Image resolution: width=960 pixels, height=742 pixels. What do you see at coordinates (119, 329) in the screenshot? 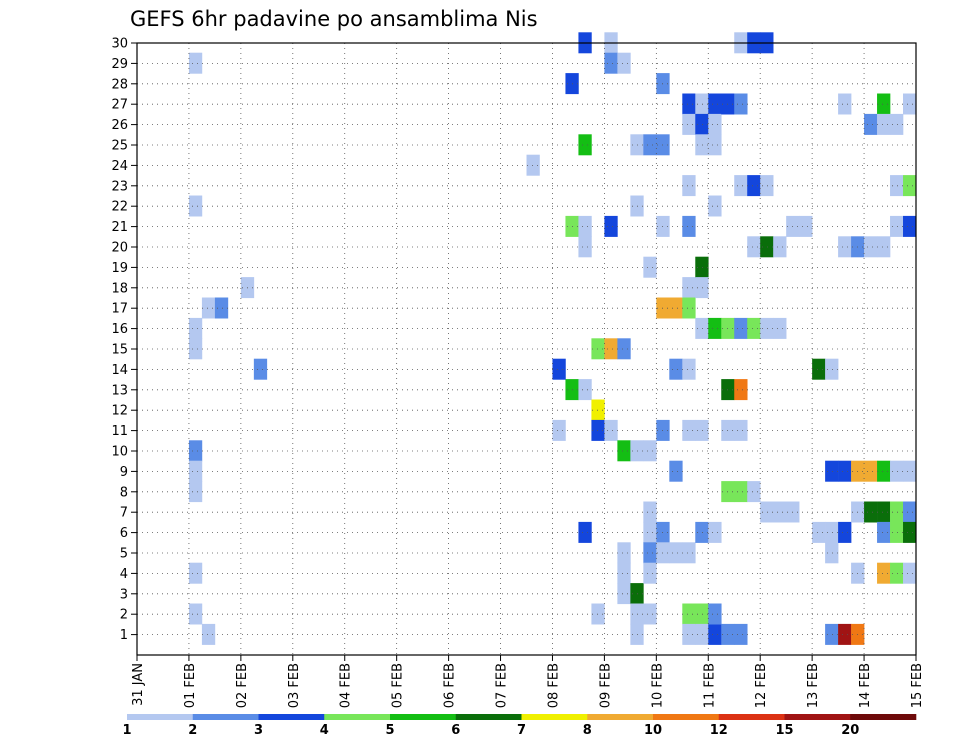
I see `y-tick-label: 16` at bounding box center [119, 329].